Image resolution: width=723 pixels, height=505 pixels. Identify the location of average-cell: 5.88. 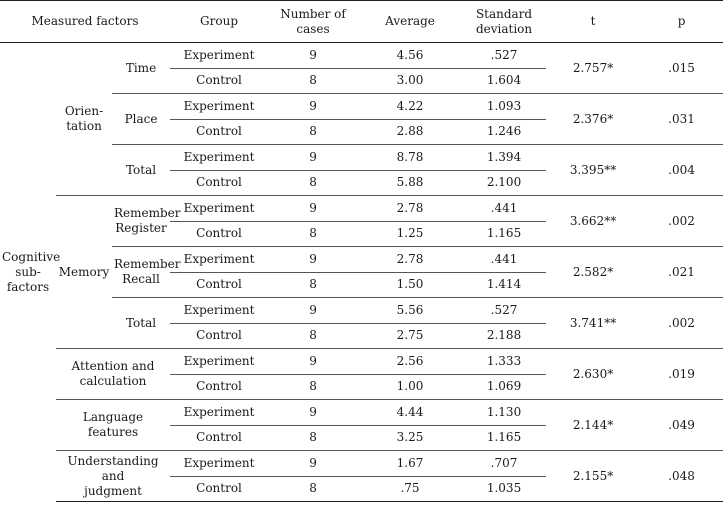
(410, 182).